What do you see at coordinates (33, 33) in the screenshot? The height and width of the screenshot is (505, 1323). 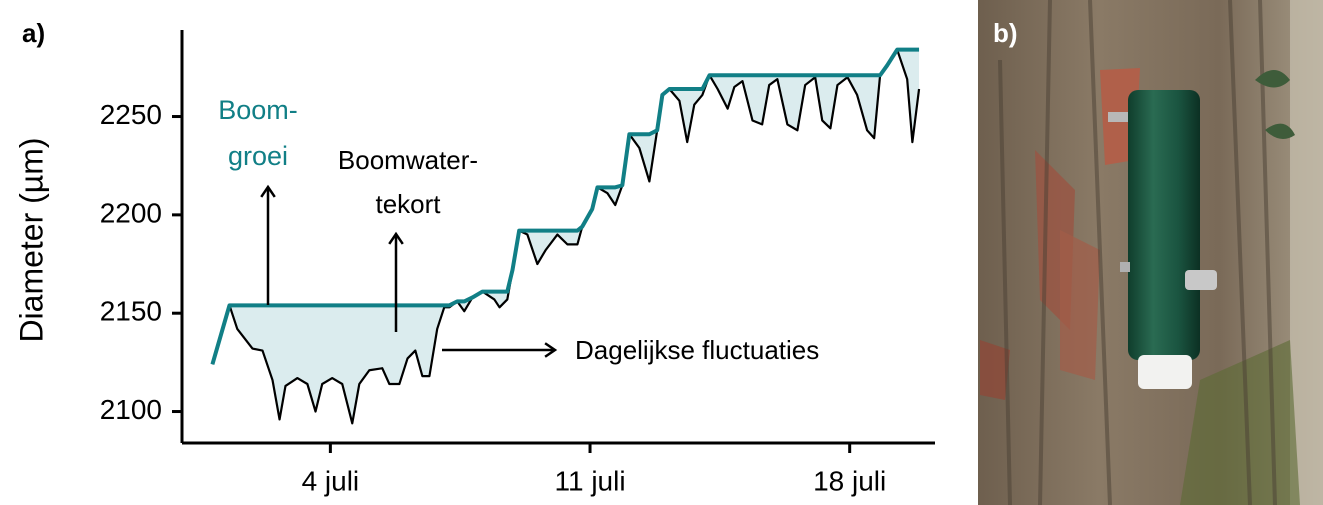 I see `panel-label: a)` at bounding box center [33, 33].